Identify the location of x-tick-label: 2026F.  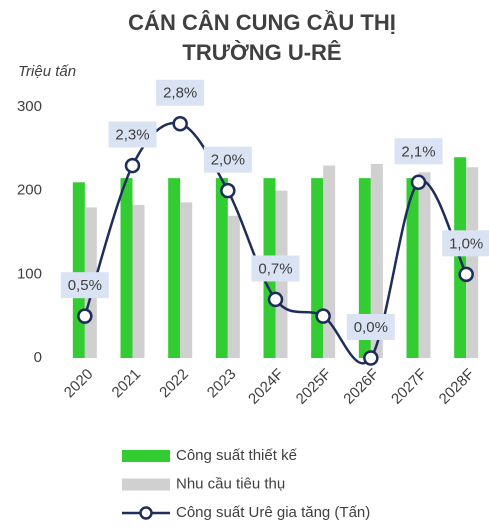
(361, 387).